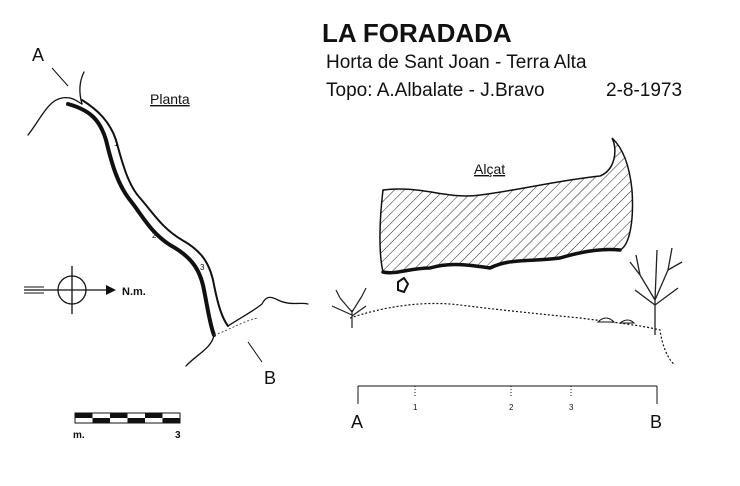  I want to click on title: LA FORADADA, so click(417, 33).